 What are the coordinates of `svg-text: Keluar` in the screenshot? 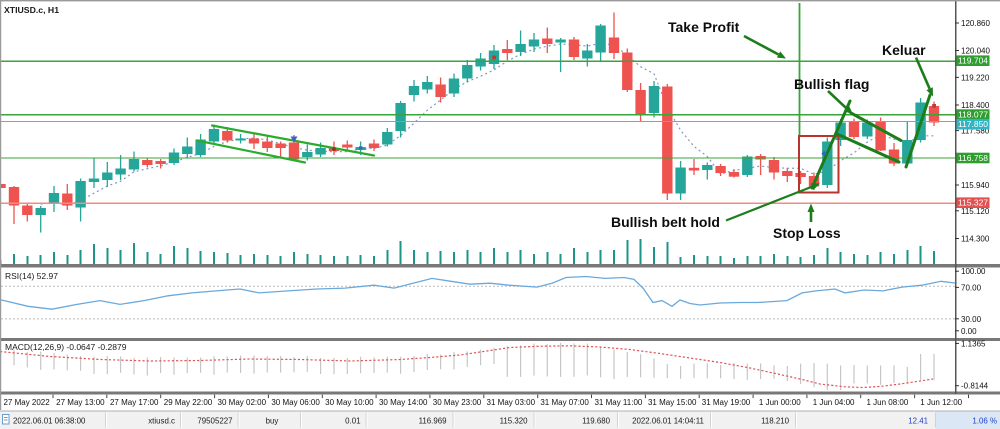 It's located at (904, 50).